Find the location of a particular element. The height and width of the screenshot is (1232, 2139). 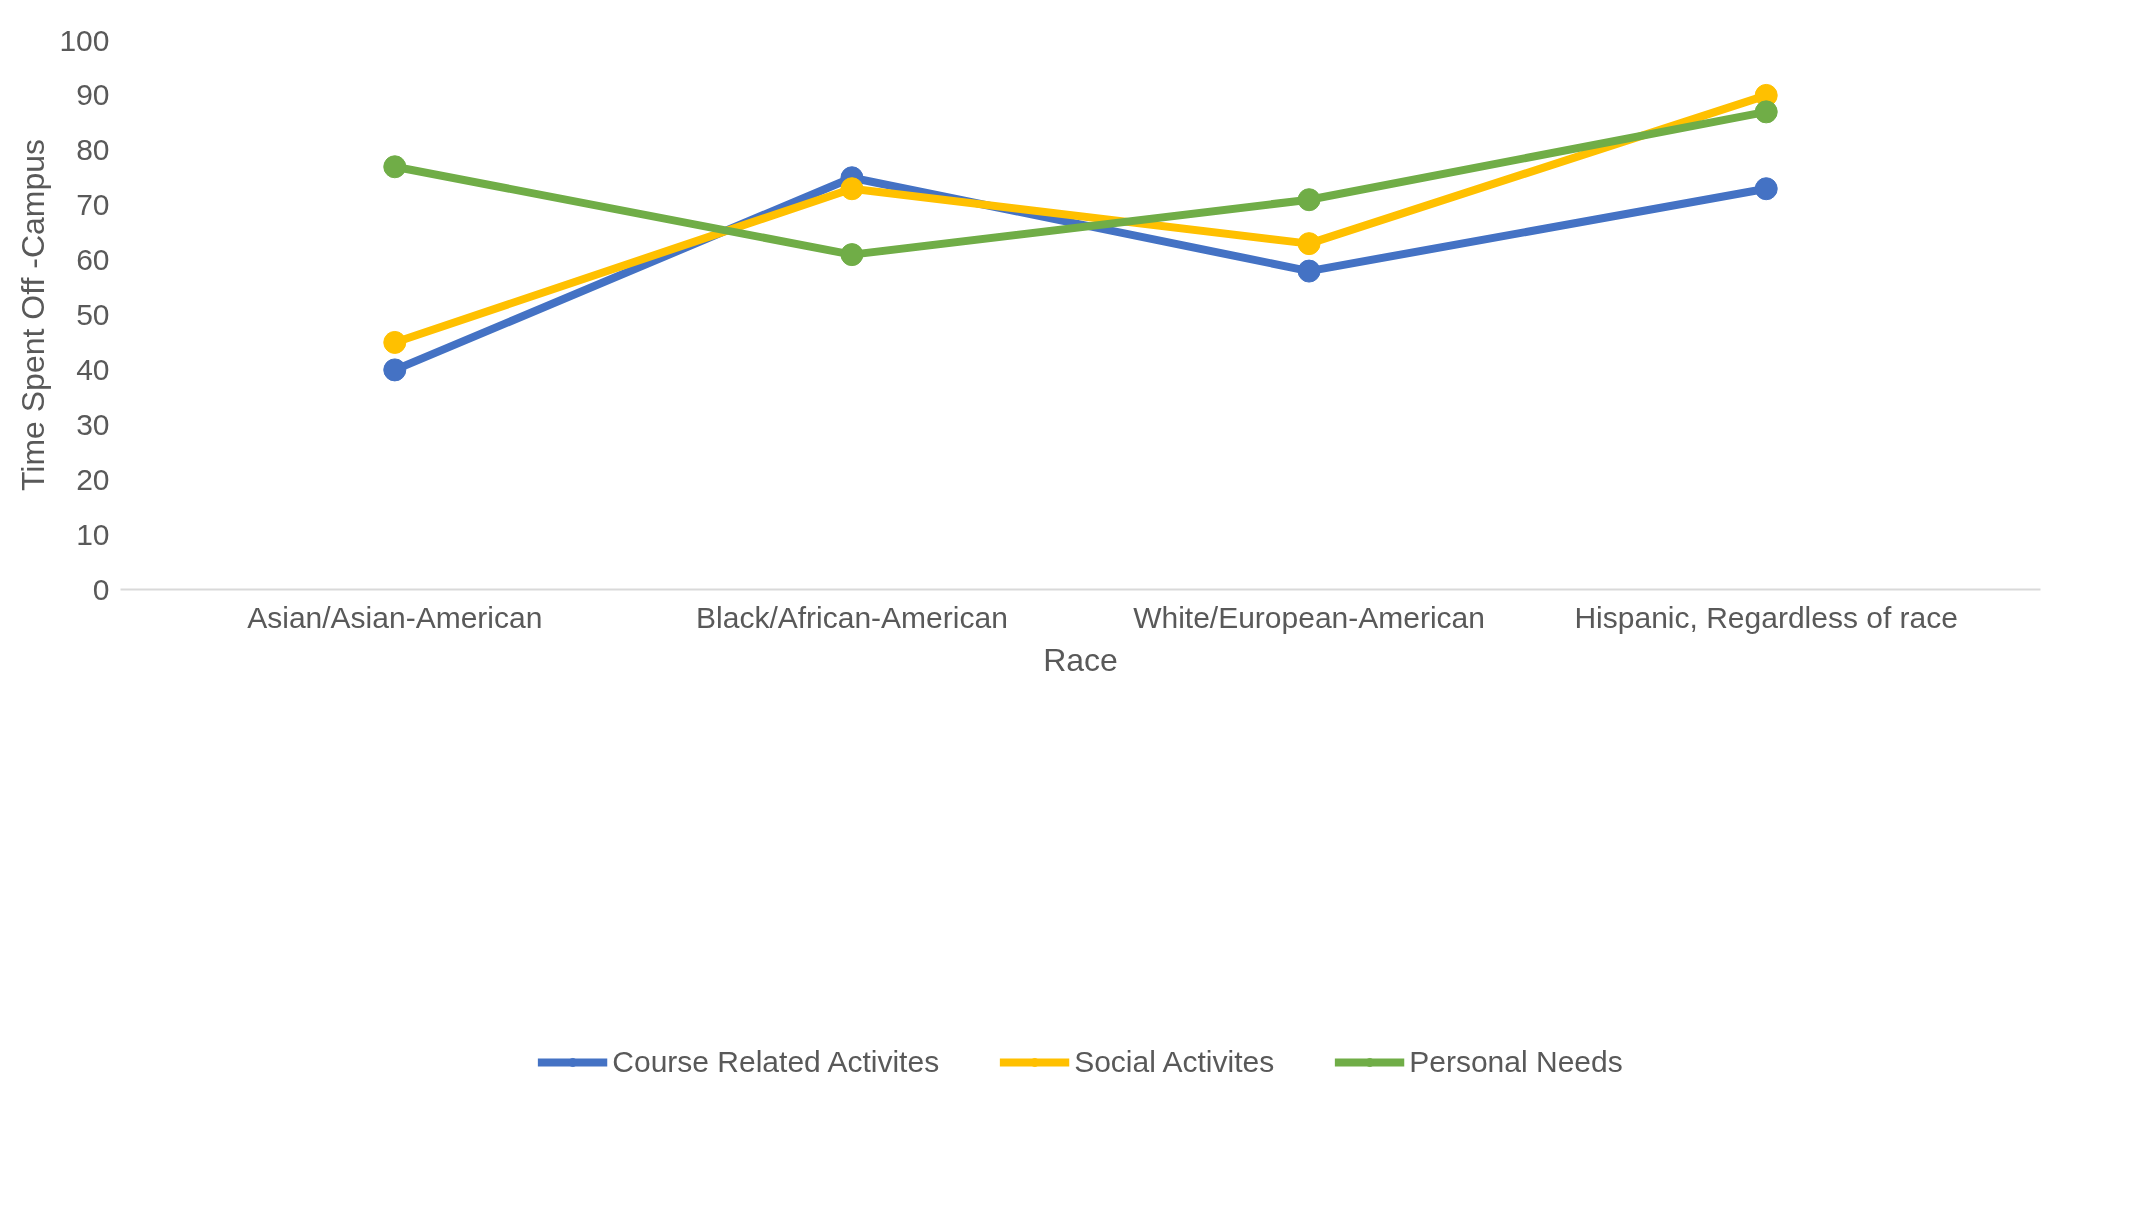

x-tick-label: Asian/Asian-American is located at coordinates (395, 617).